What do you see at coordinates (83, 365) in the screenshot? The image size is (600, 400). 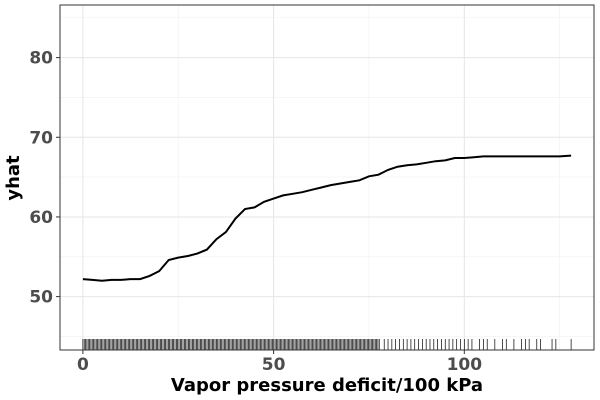 I see `x-tick-label: 0` at bounding box center [83, 365].